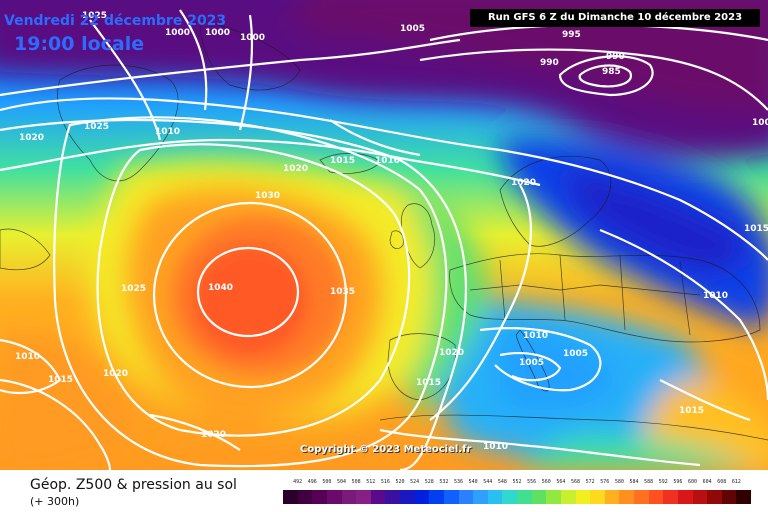 Image resolution: width=768 pixels, height=512 pixels. Describe the element at coordinates (532, 482) in the screenshot. I see `legend-tick-label: 556` at that location.